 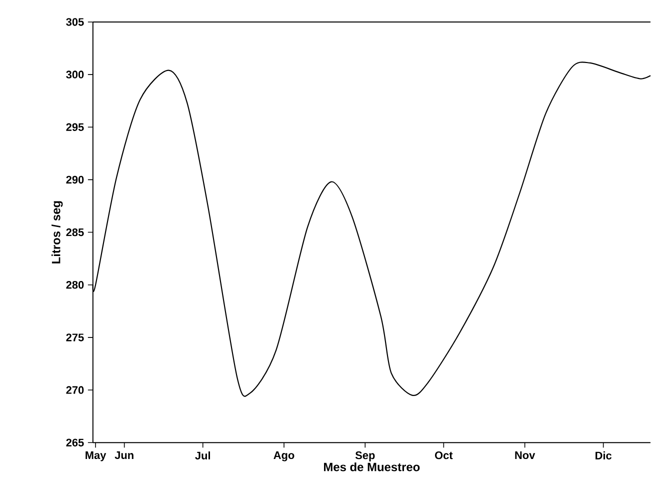 What do you see at coordinates (604, 456) in the screenshot?
I see `x-tick-label: Dic` at bounding box center [604, 456].